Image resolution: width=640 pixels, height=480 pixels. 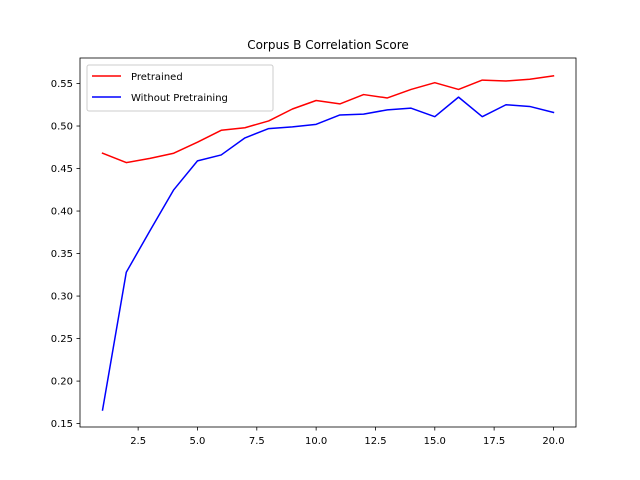 I want to click on legend-label-1: Pretrained, so click(x=157, y=77).